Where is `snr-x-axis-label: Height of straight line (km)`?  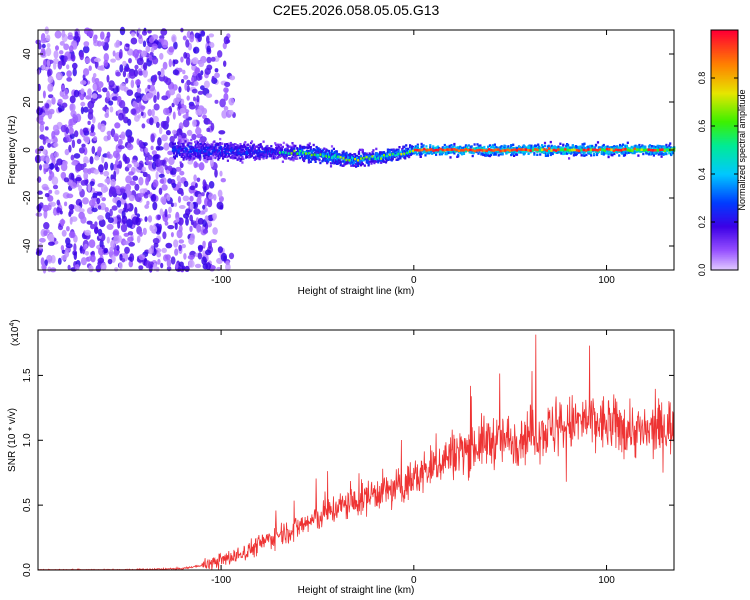
snr-x-axis-label: Height of straight line (km) is located at coordinates (356, 590).